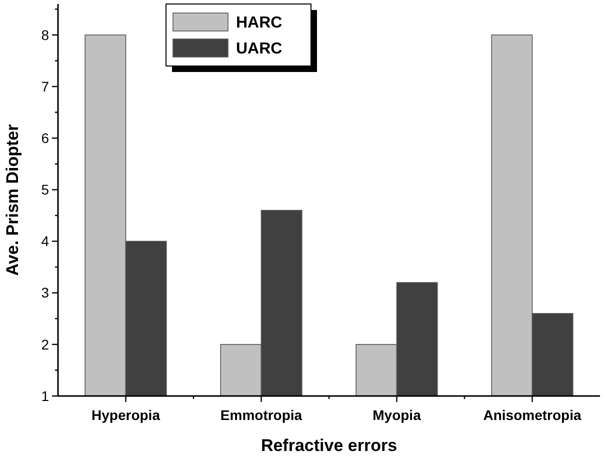 Image resolution: width=607 pixels, height=461 pixels. Describe the element at coordinates (126, 415) in the screenshot. I see `x-tick-label: Hyperopia` at that location.